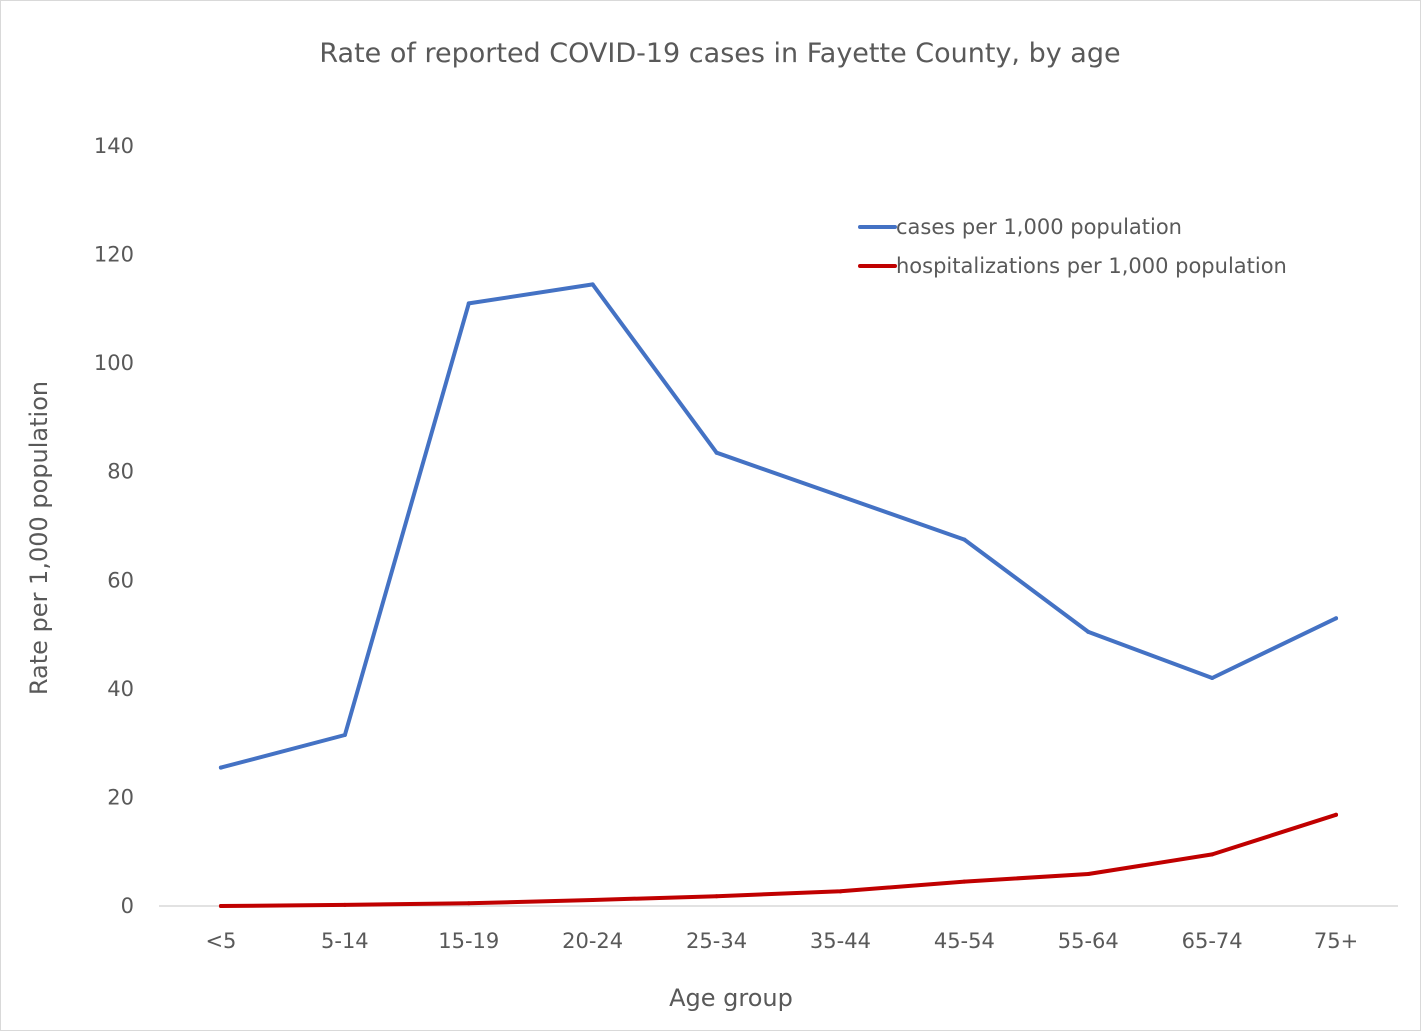  I want to click on legend-label: cases per 1,000 population, so click(1039, 227).